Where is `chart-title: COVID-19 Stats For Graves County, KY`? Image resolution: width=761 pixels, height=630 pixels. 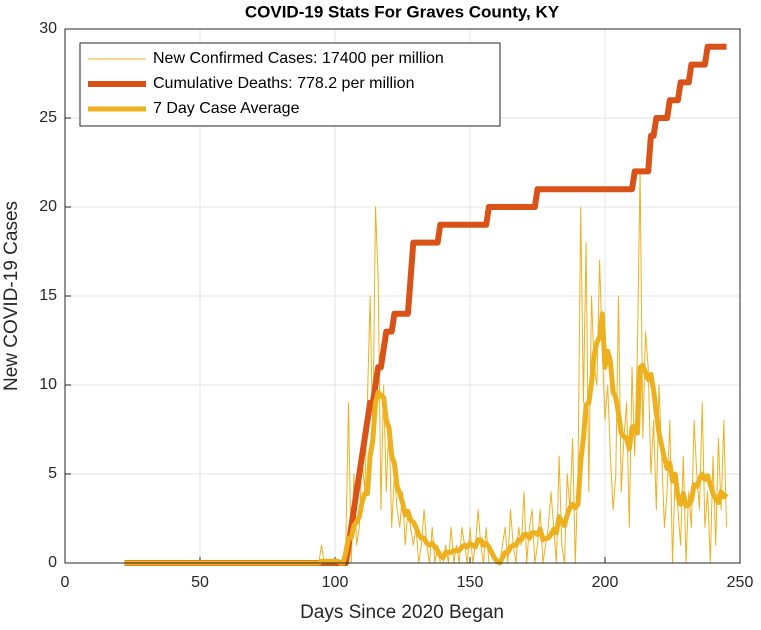 chart-title: COVID-19 Stats For Graves County, KY is located at coordinates (402, 11).